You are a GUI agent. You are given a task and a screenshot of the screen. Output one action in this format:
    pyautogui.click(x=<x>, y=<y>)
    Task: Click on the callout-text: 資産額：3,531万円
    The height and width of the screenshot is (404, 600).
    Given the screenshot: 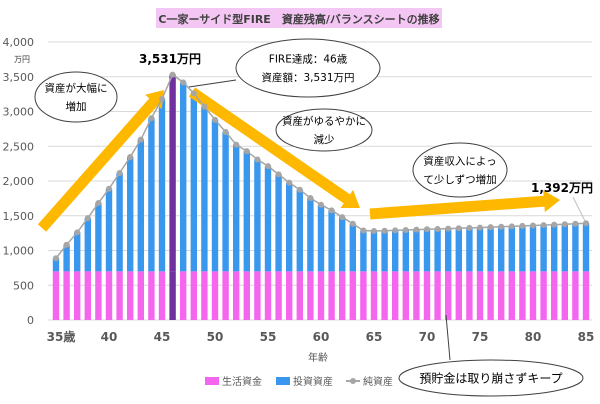 What is the action you would take?
    pyautogui.click(x=307, y=77)
    